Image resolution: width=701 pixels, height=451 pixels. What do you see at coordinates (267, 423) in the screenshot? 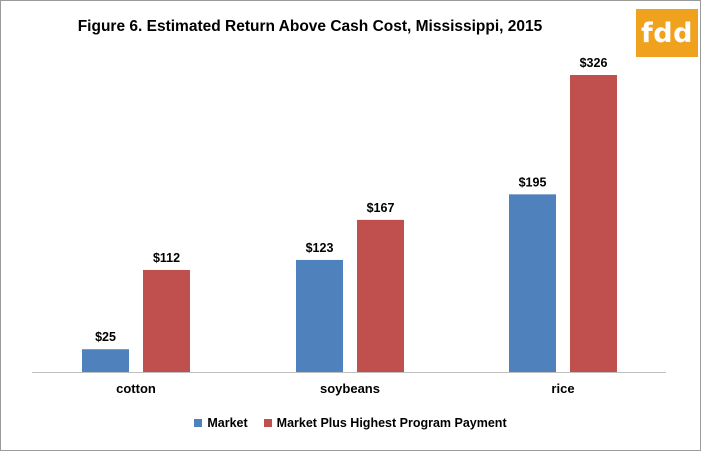
I see `legend-swatch-program` at bounding box center [267, 423].